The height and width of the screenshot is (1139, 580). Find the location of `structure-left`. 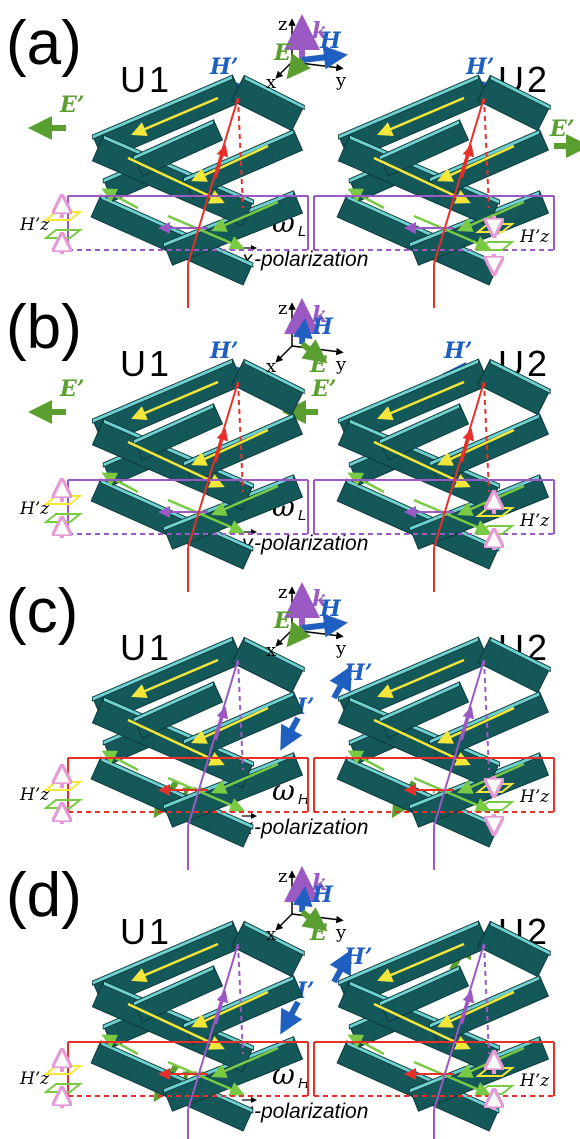

structure-left is located at coordinates (188, 191).